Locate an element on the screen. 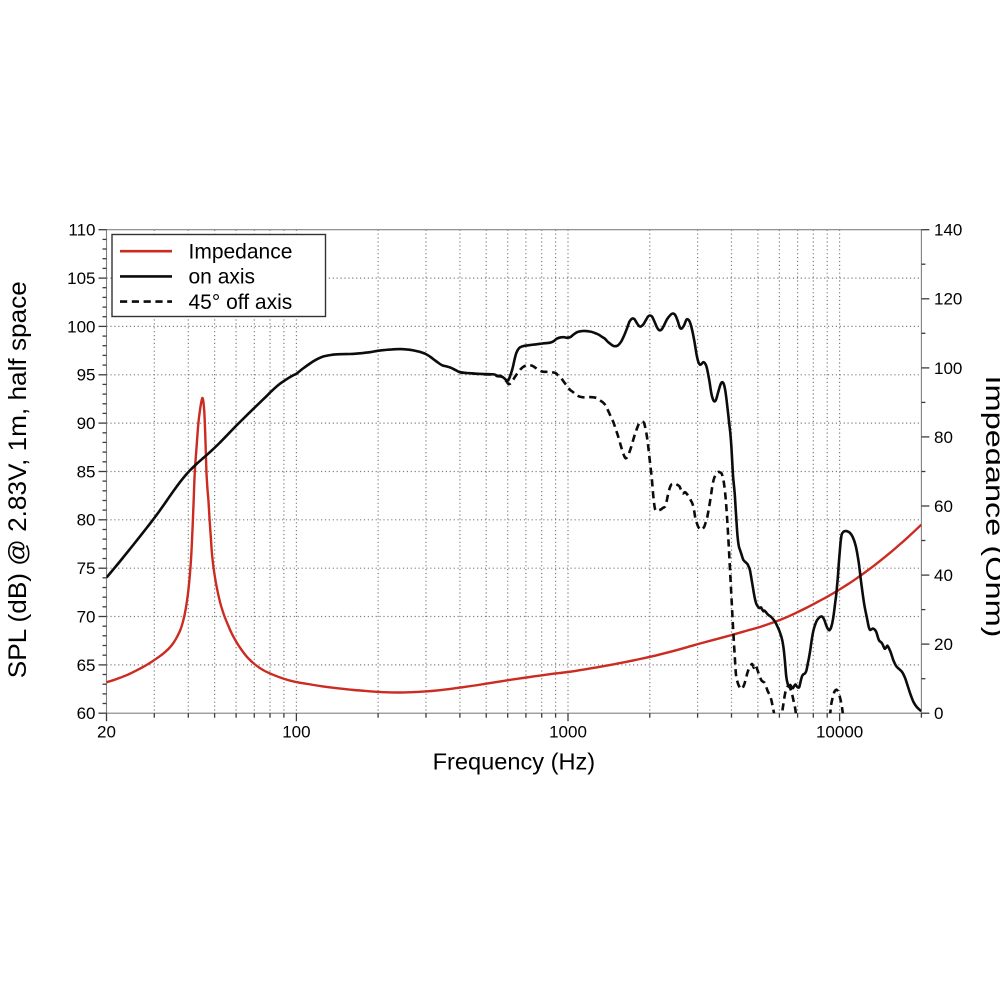 The height and width of the screenshot is (1005, 1000). svg-text: Impedance is located at coordinates (241, 251).